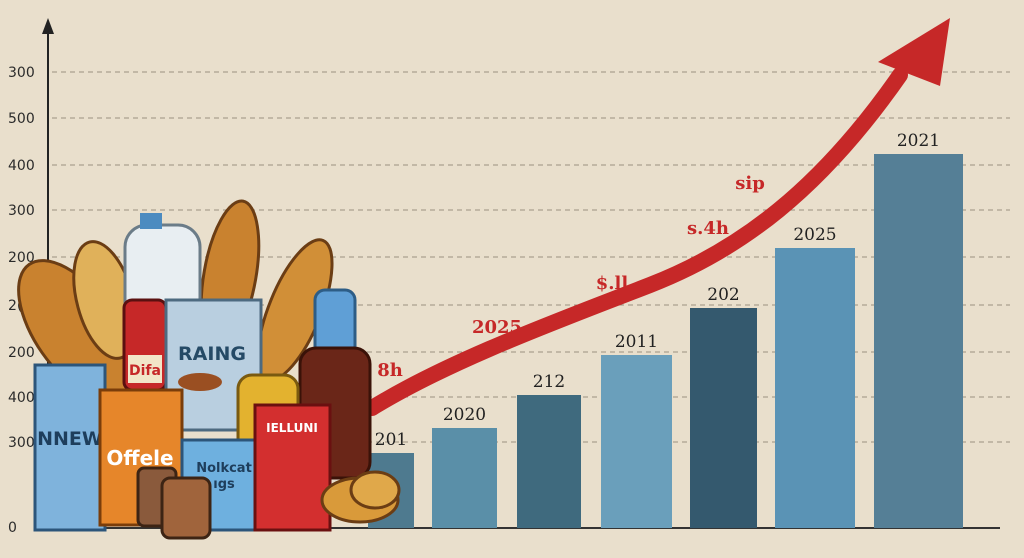 The image size is (1024, 558). What do you see at coordinates (212, 354) in the screenshot?
I see `package-text: RAING` at bounding box center [212, 354].